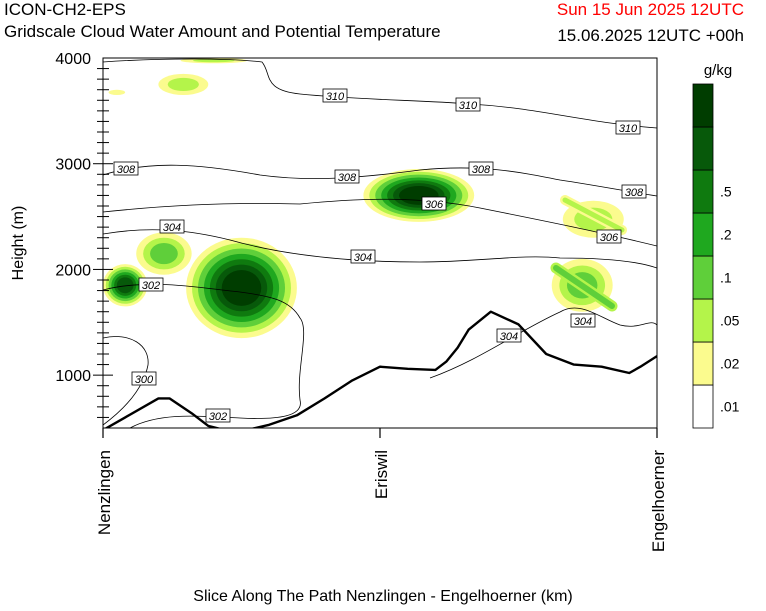 The image size is (766, 611). Describe the element at coordinates (73, 270) in the screenshot. I see `y-tick-label-2000: 2000` at that location.